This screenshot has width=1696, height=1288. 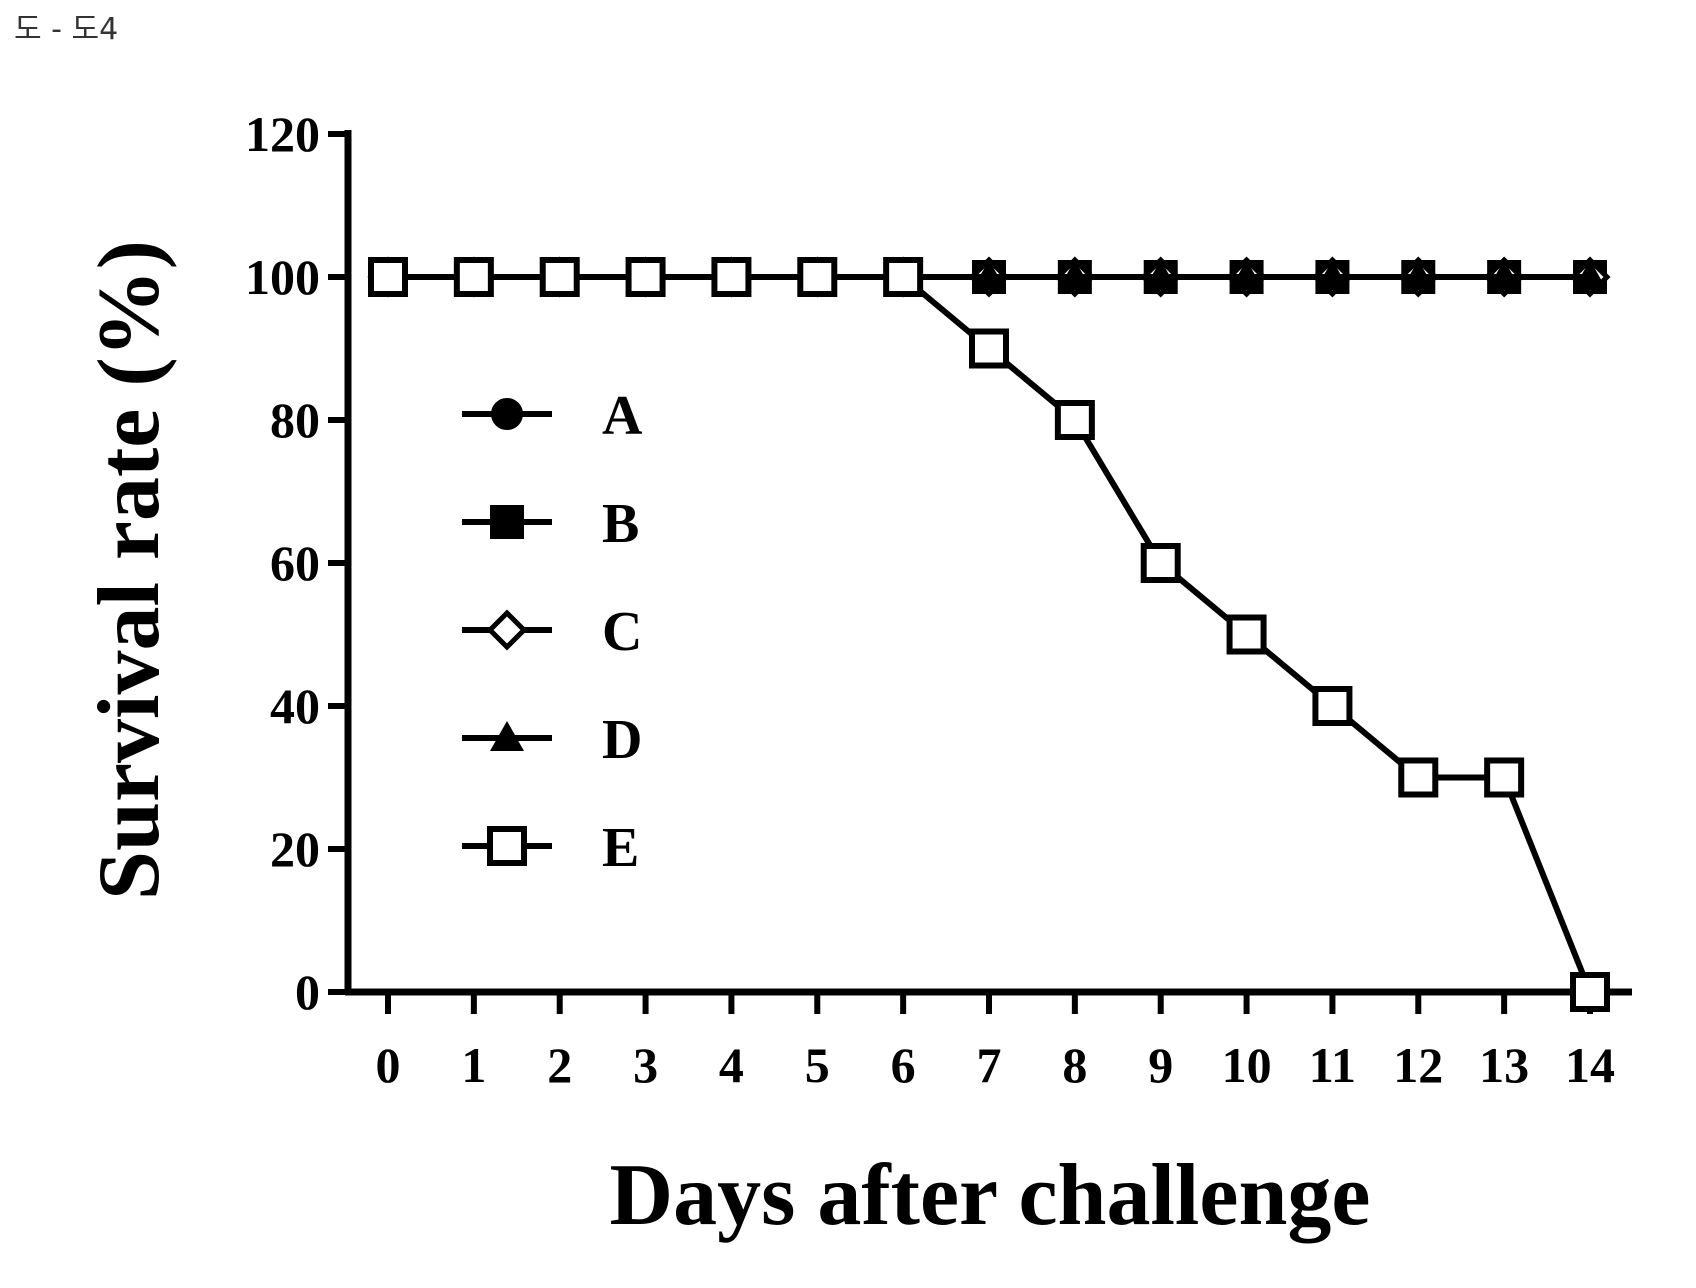 What do you see at coordinates (473, 1065) in the screenshot?
I see `x-tick-label: 1` at bounding box center [473, 1065].